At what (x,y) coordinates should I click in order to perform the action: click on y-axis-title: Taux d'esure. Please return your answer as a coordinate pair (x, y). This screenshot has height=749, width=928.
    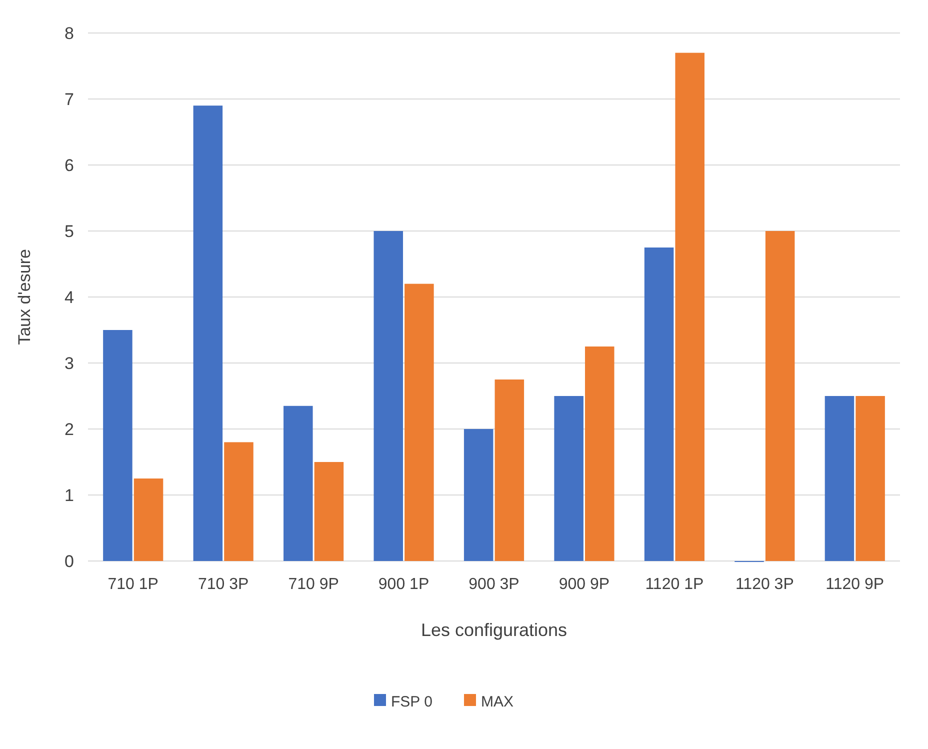
    Looking at the image, I should click on (24, 297).